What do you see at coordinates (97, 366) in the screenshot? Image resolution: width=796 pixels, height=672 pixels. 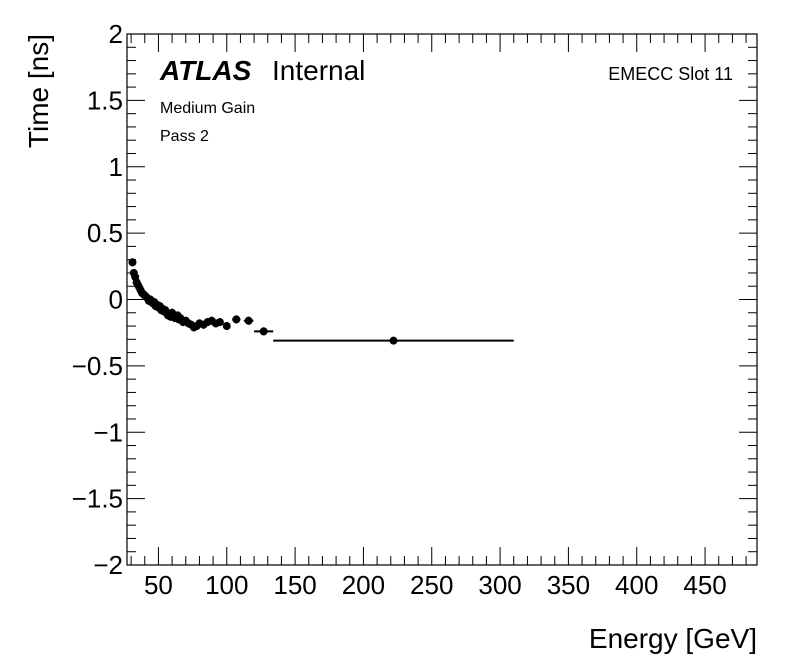 I see `y-tick-label: −0.5` at bounding box center [97, 366].